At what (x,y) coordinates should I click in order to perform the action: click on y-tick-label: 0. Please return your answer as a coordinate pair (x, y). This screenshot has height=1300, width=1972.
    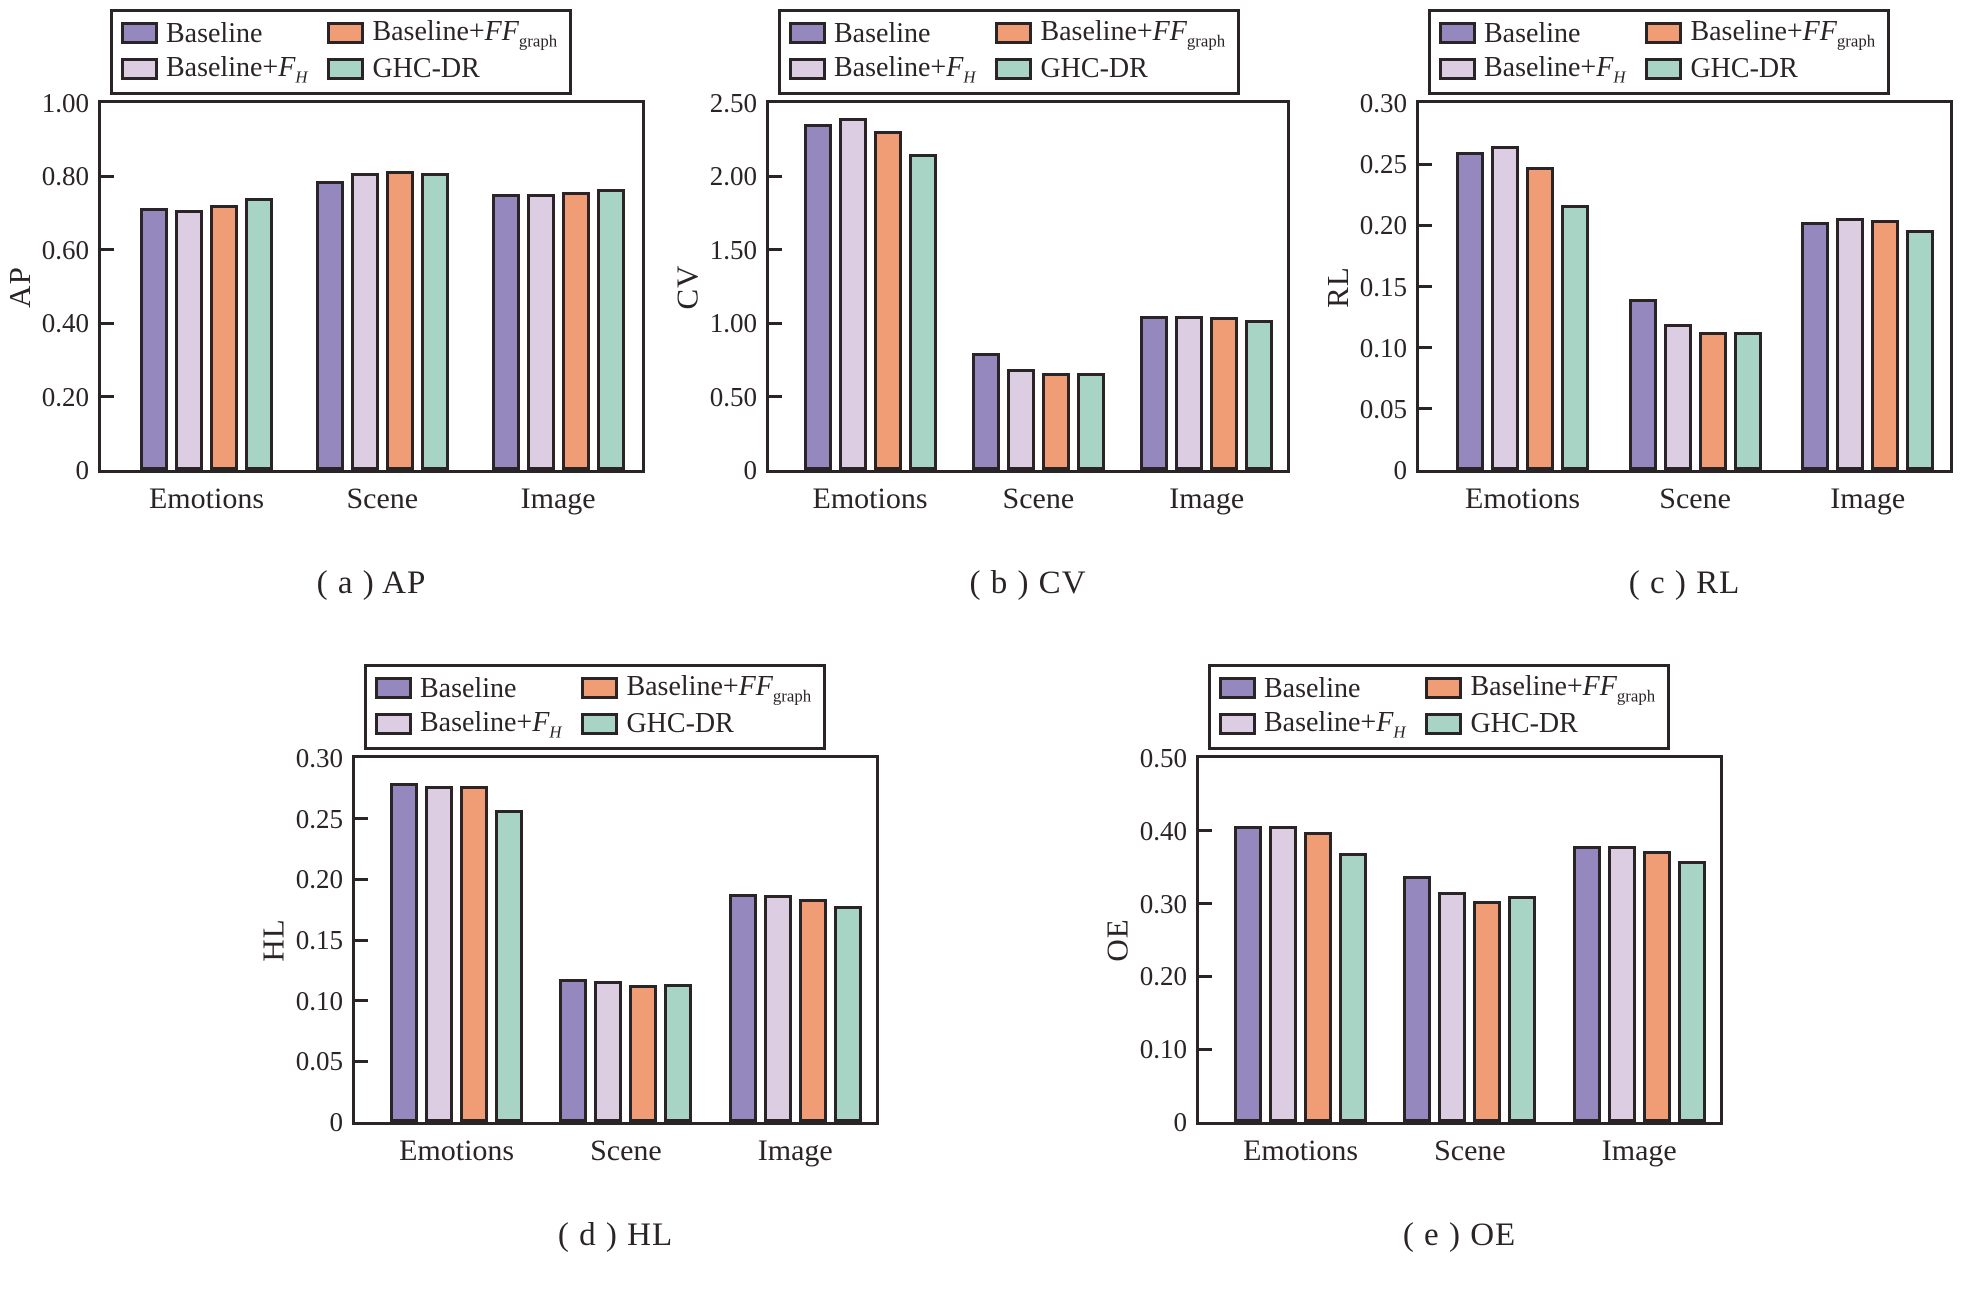
    Looking at the image, I should click on (82, 470).